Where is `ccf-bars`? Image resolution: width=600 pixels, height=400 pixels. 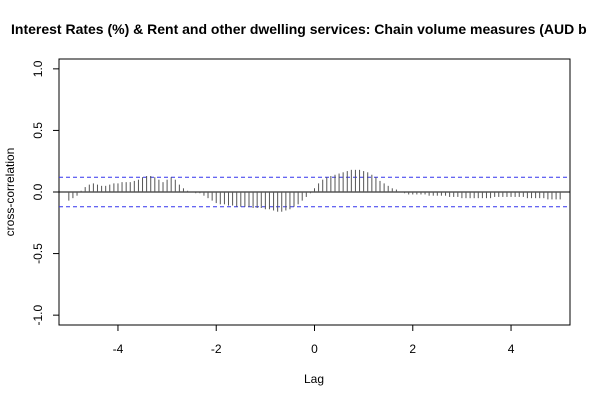 ccf-bars is located at coordinates (314, 190).